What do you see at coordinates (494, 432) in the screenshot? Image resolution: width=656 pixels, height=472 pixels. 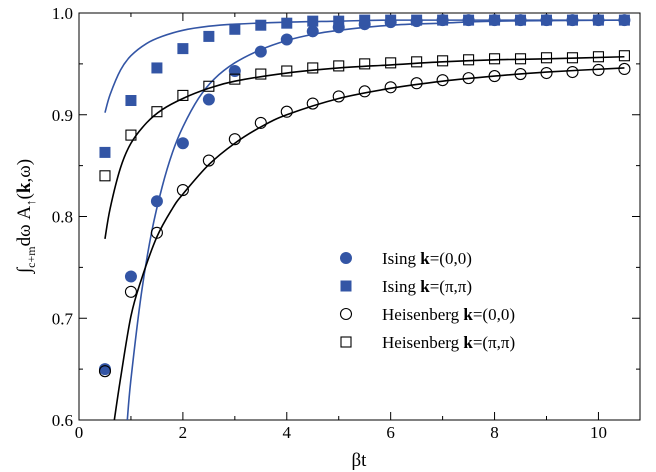 I see `x-tick-label: 8` at bounding box center [494, 432].